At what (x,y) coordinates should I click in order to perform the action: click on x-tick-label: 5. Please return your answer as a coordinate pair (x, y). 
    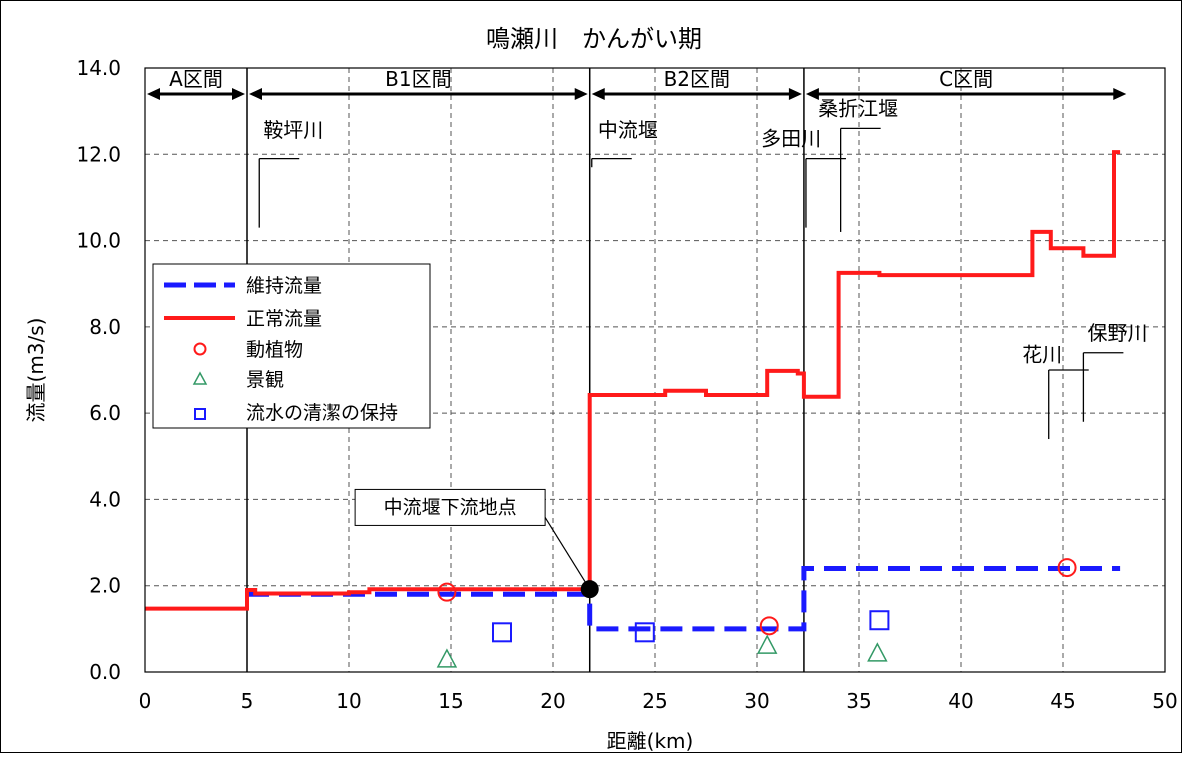
    Looking at the image, I should click on (247, 701).